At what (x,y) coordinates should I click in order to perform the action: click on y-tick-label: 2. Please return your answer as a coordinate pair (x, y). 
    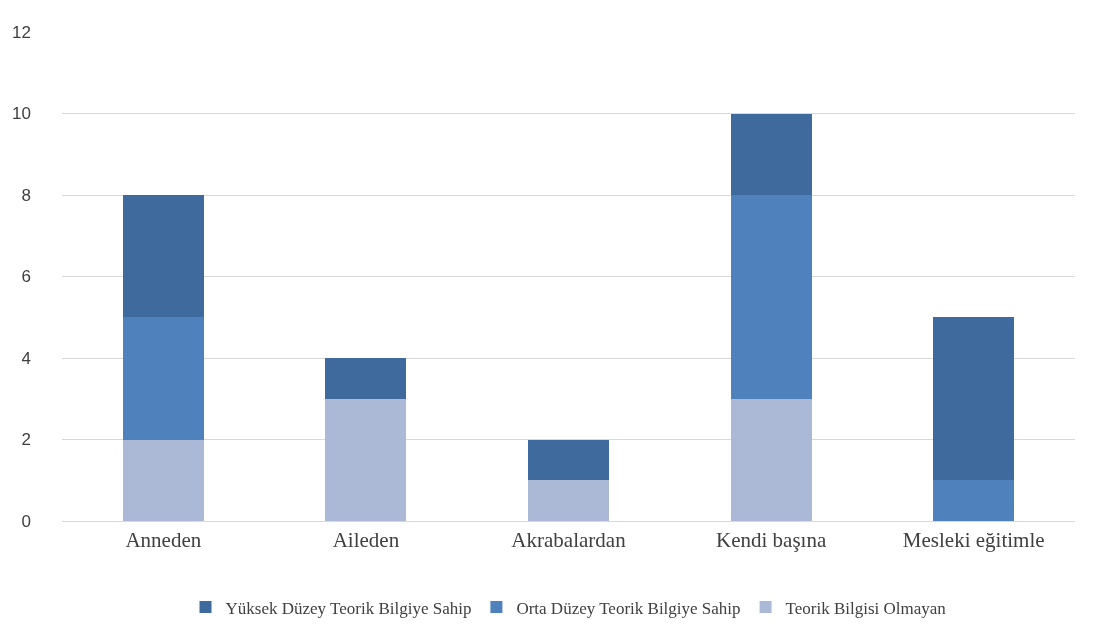
    Looking at the image, I should click on (26, 440).